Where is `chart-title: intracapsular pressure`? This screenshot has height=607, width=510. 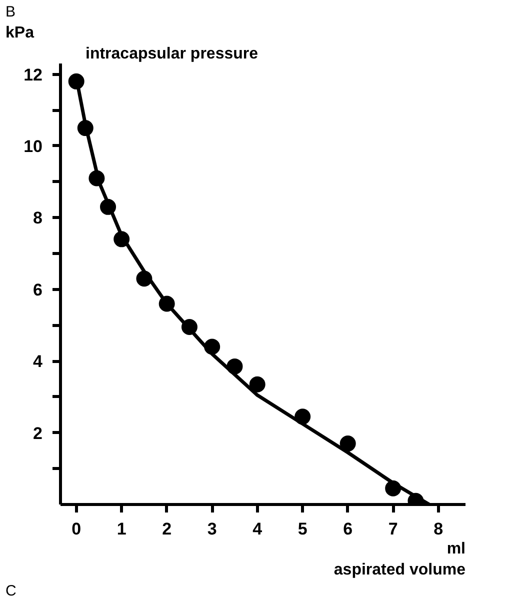
chart-title: intracapsular pressure is located at coordinates (172, 54).